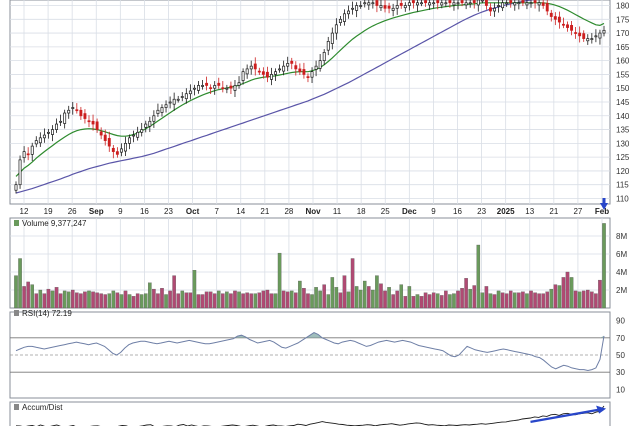  I want to click on date-tick-label: 18, so click(361, 211).